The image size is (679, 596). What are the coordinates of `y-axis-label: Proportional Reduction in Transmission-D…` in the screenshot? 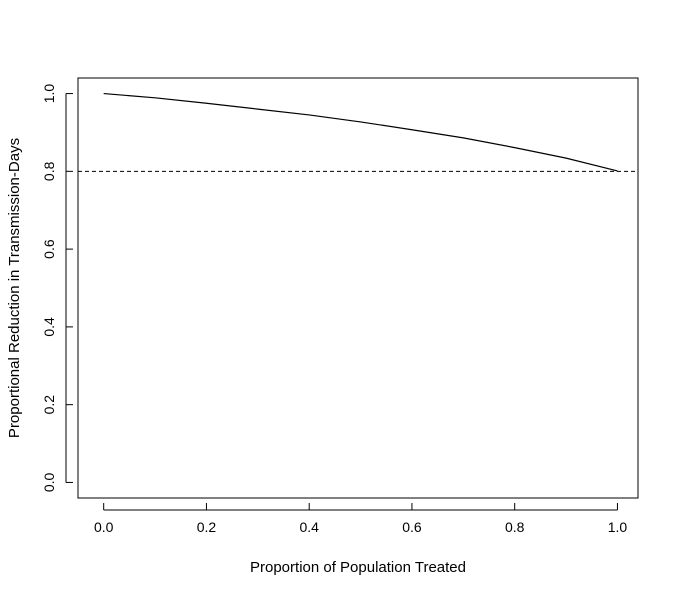 It's located at (14, 288).